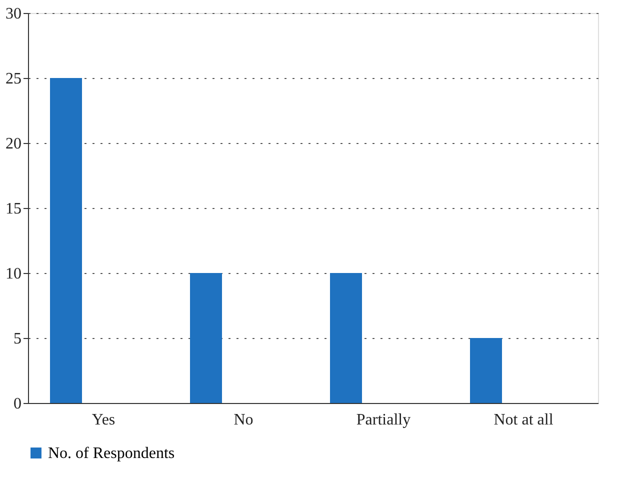 This screenshot has height=483, width=643. Describe the element at coordinates (111, 453) in the screenshot. I see `legend-label: No. of Respondents` at that location.